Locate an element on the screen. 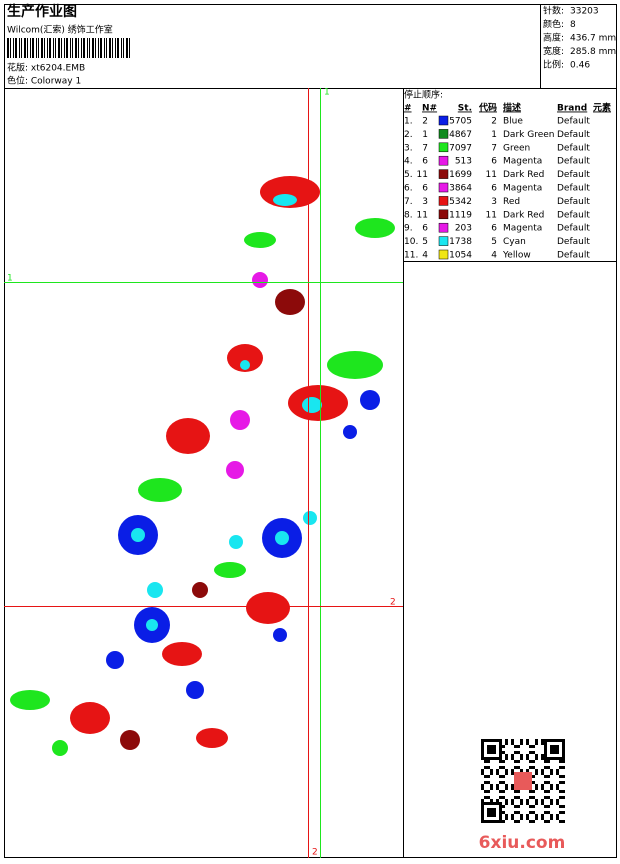  stitches: 1119 is located at coordinates (460, 215).